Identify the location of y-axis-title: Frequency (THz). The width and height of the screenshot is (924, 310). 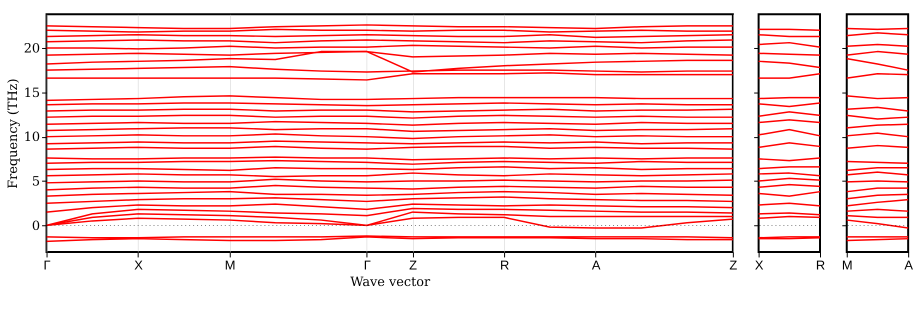
(13, 133).